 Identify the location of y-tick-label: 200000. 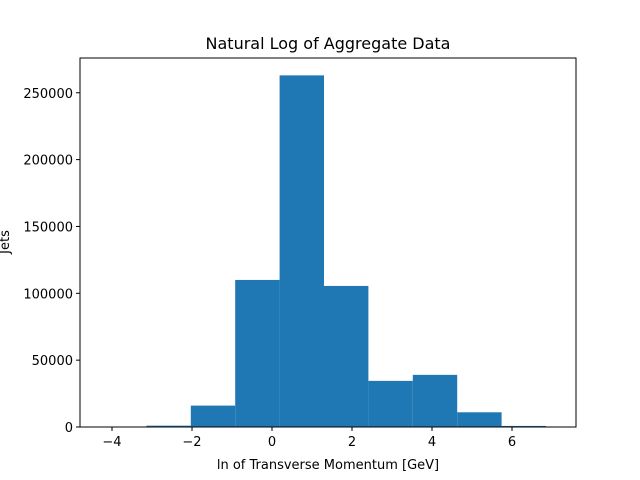
(48, 161).